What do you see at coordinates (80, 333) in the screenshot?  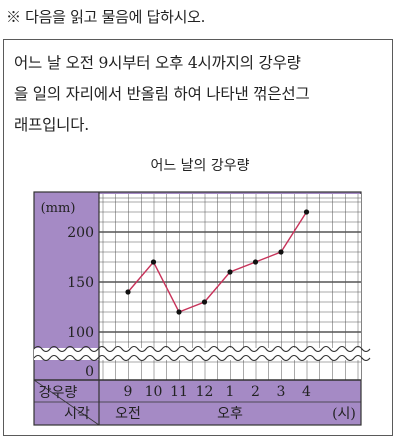 I see `y-tick-label: 100` at bounding box center [80, 333].